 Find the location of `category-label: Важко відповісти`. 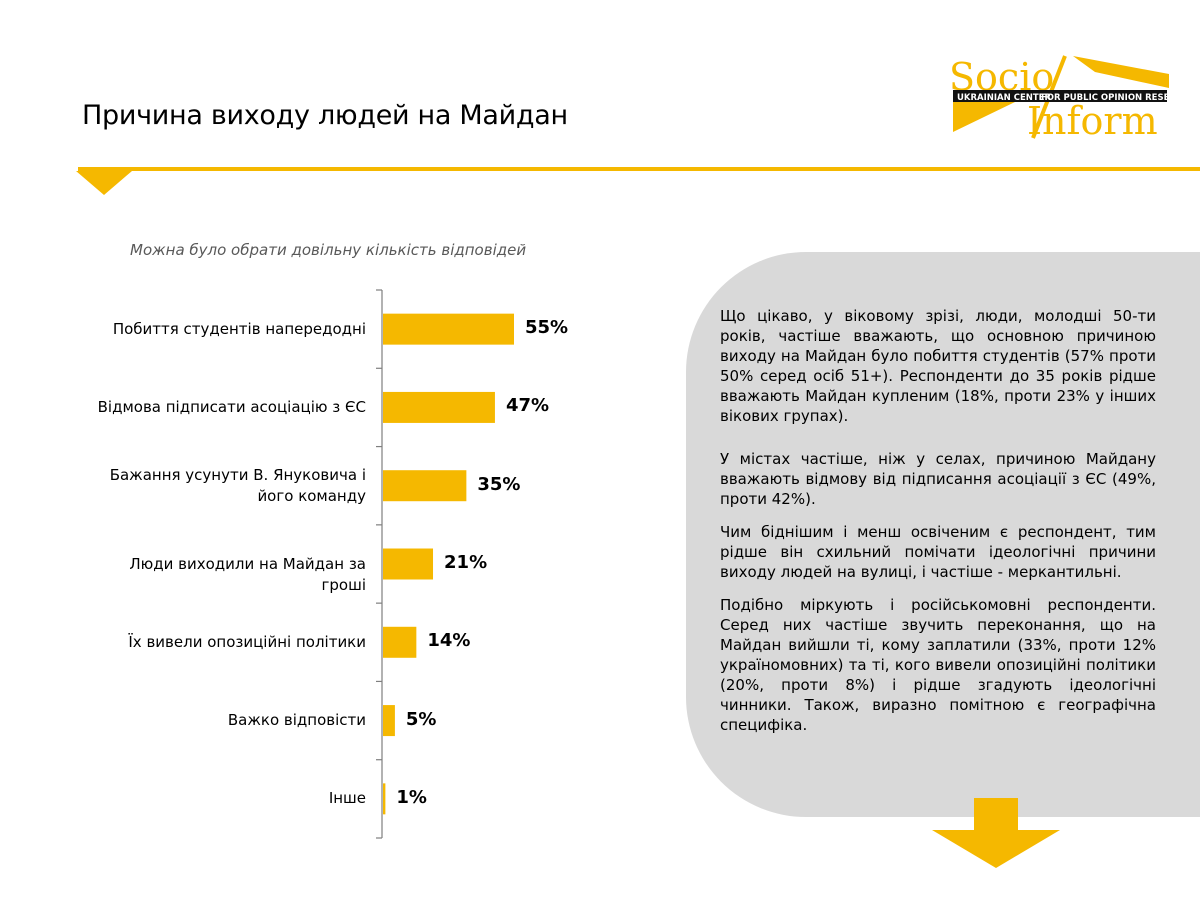

category-label: Важко відповісти is located at coordinates (296, 720).